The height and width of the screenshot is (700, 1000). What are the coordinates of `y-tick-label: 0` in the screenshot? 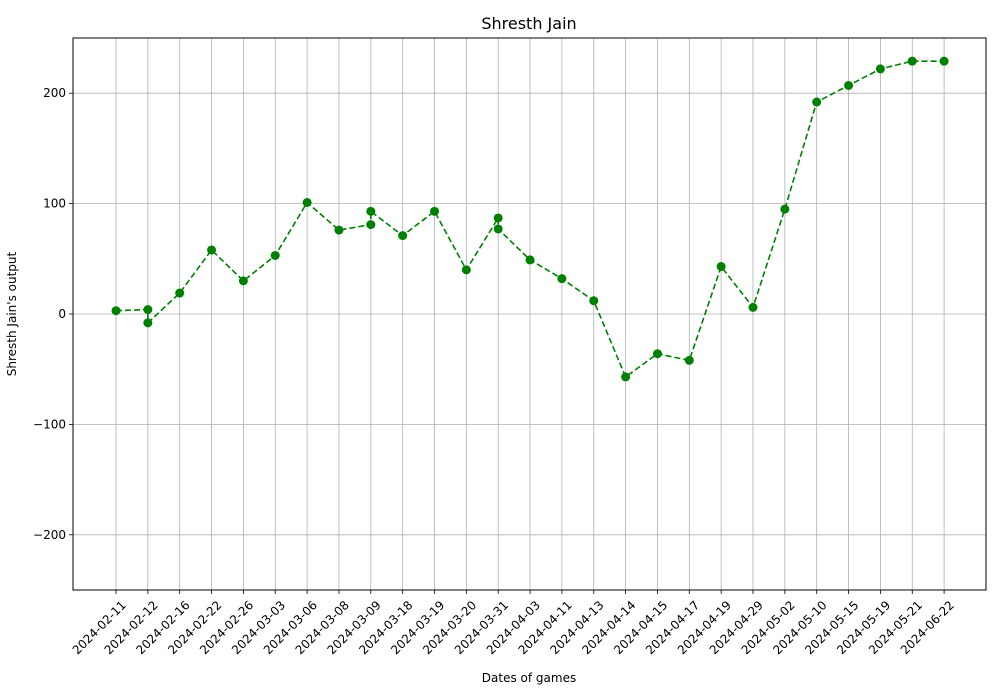 It's located at (62, 314).